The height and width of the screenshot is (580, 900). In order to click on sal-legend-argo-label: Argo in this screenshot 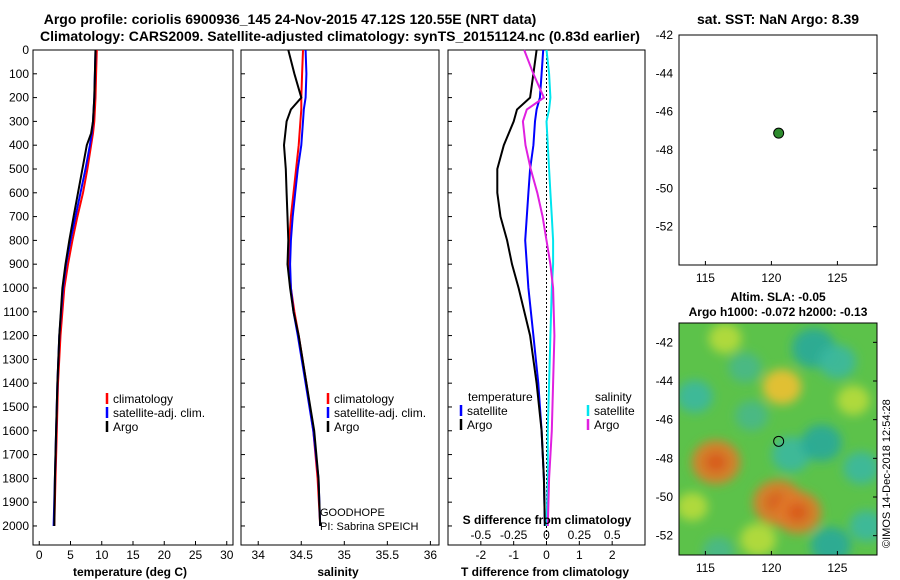, I will do `click(347, 427)`.